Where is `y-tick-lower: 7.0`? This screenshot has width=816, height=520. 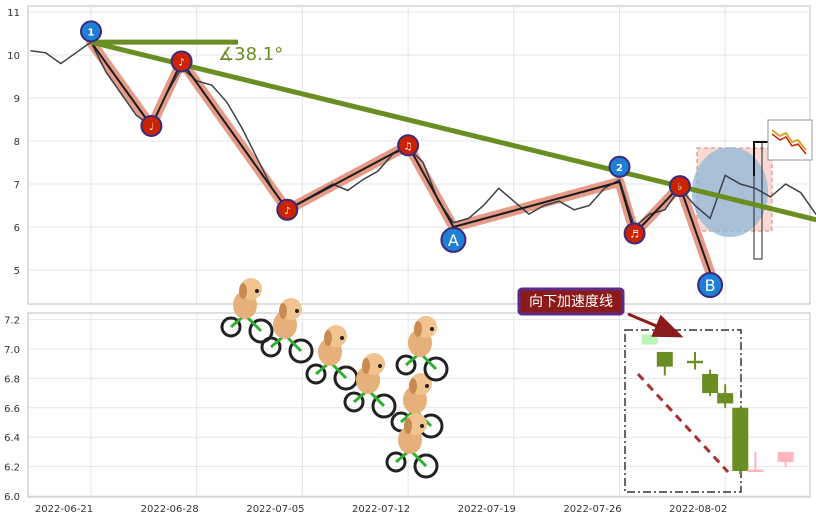 y-tick-lower: 7.0 is located at coordinates (12, 350).